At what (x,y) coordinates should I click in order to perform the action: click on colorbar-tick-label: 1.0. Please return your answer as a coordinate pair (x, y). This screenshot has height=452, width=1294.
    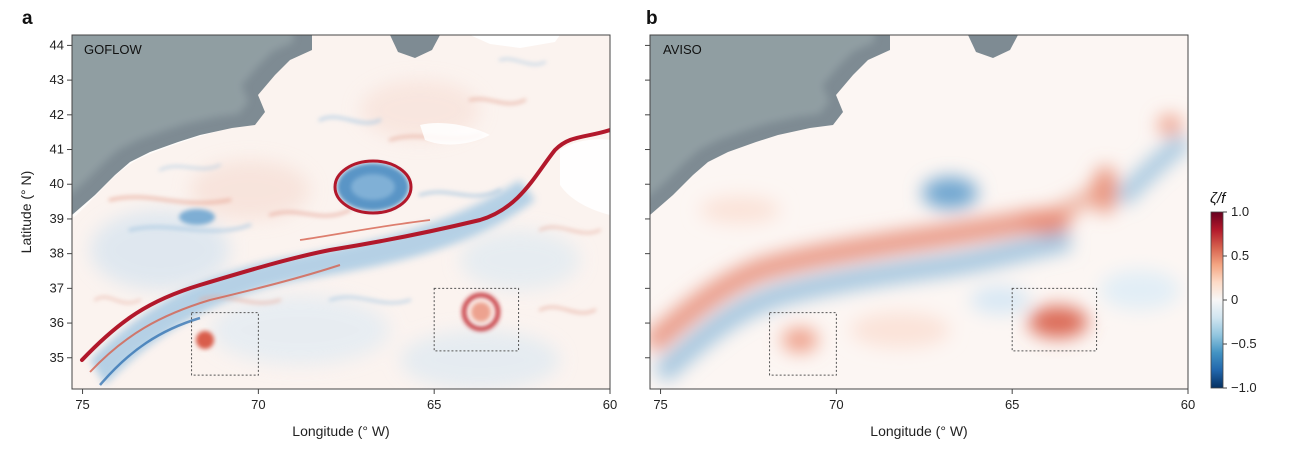
    Looking at the image, I should click on (1240, 211).